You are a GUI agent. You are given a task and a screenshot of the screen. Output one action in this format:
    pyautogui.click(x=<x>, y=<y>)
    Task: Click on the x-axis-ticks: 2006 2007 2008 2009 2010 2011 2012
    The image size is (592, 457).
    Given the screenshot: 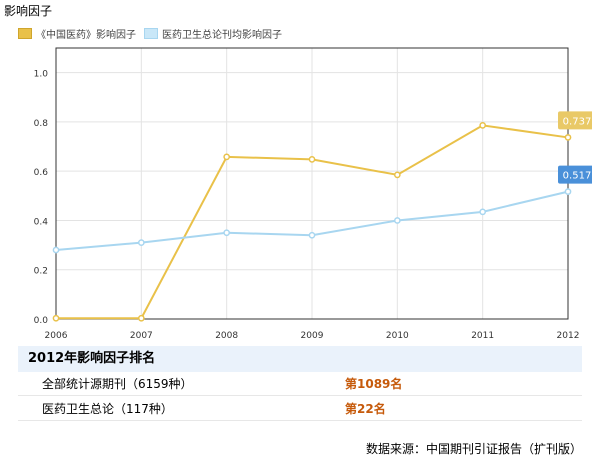 What is the action you would take?
    pyautogui.click(x=312, y=336)
    